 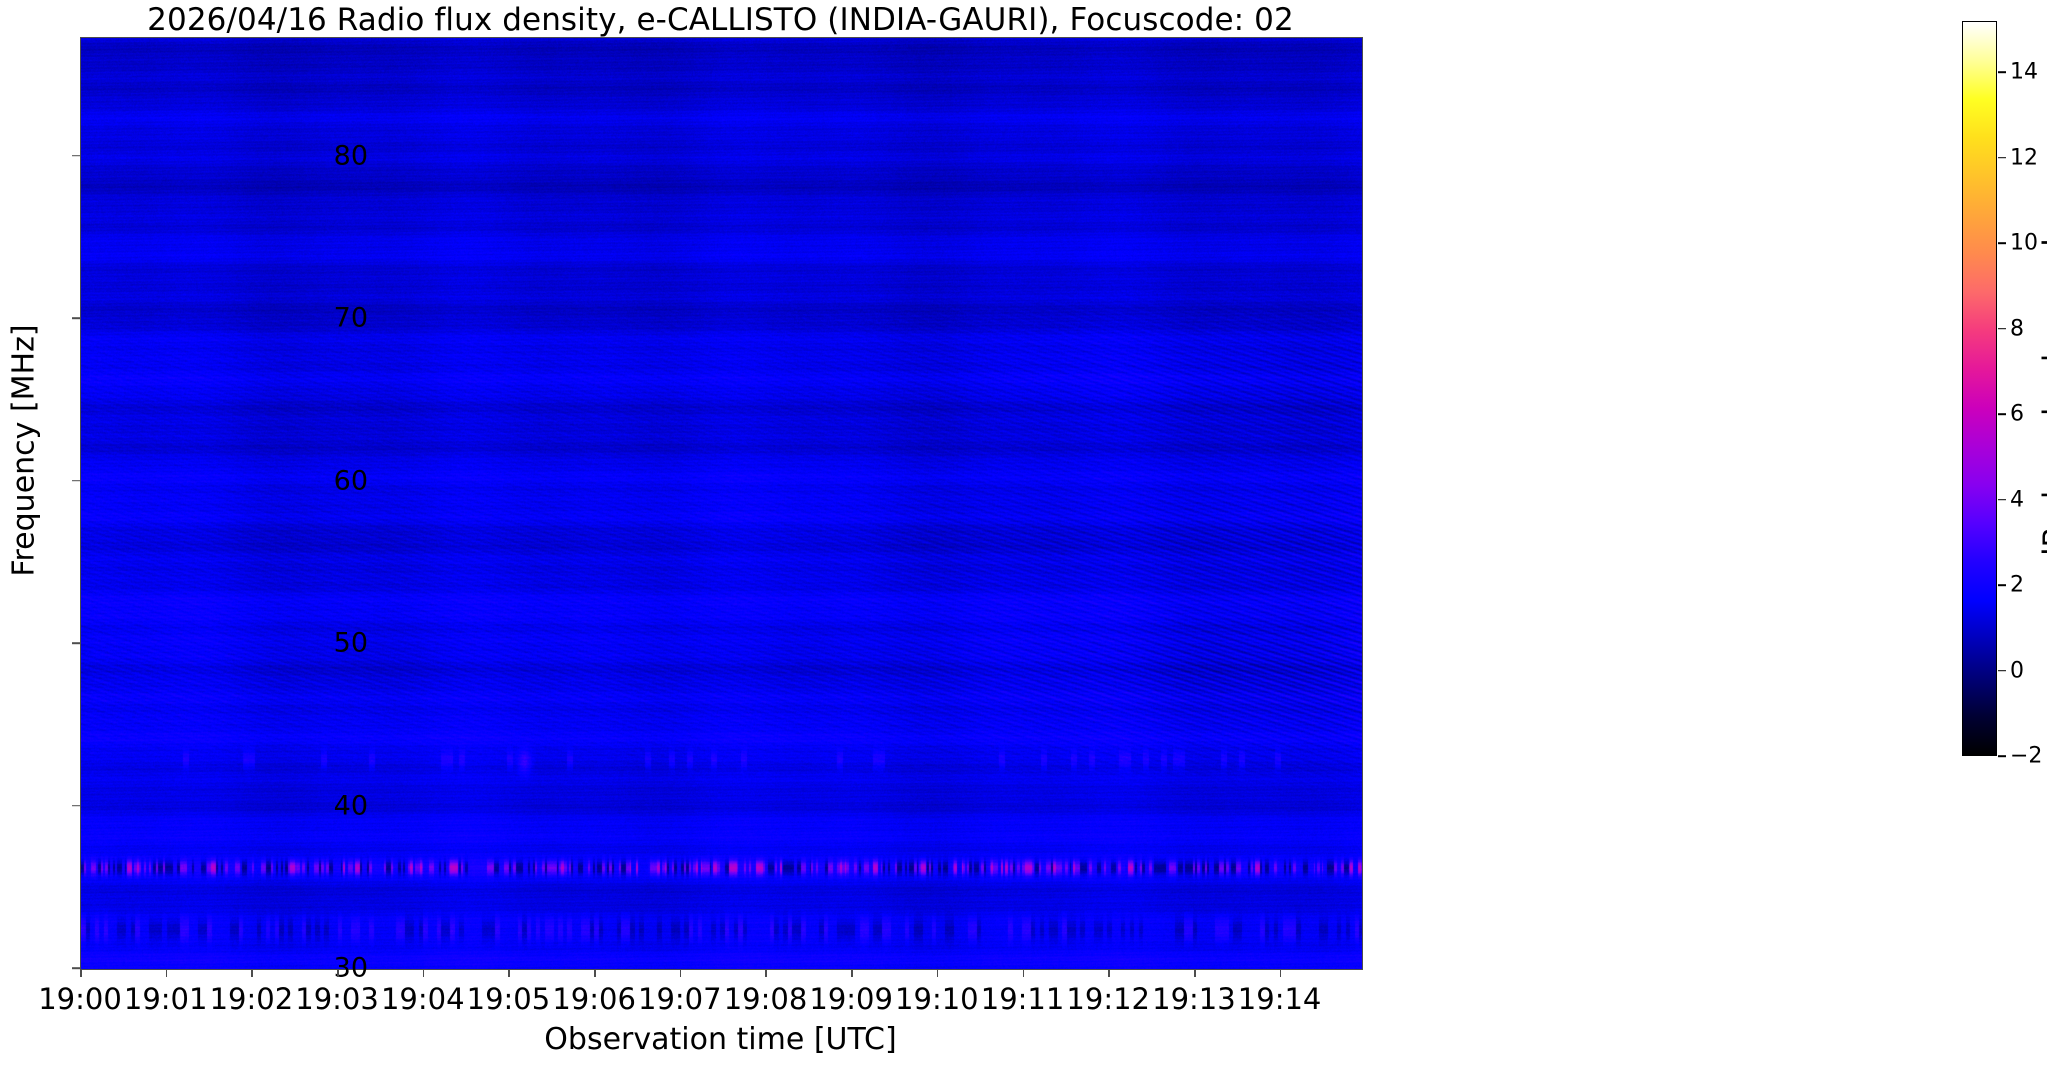 What do you see at coordinates (765, 999) in the screenshot?
I see `x-tick-label: 19:08` at bounding box center [765, 999].